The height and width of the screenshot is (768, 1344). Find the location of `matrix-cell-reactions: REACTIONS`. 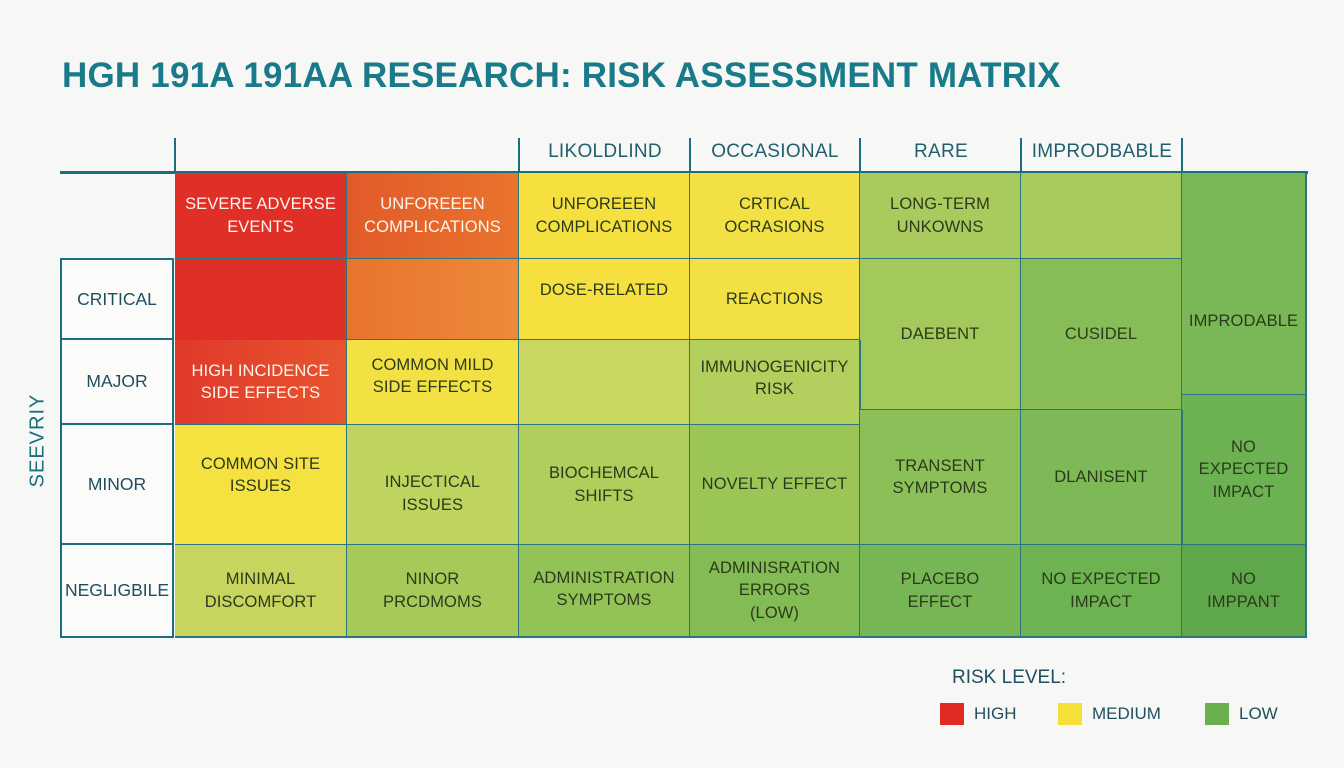

matrix-cell-reactions: REACTIONS is located at coordinates (775, 300).